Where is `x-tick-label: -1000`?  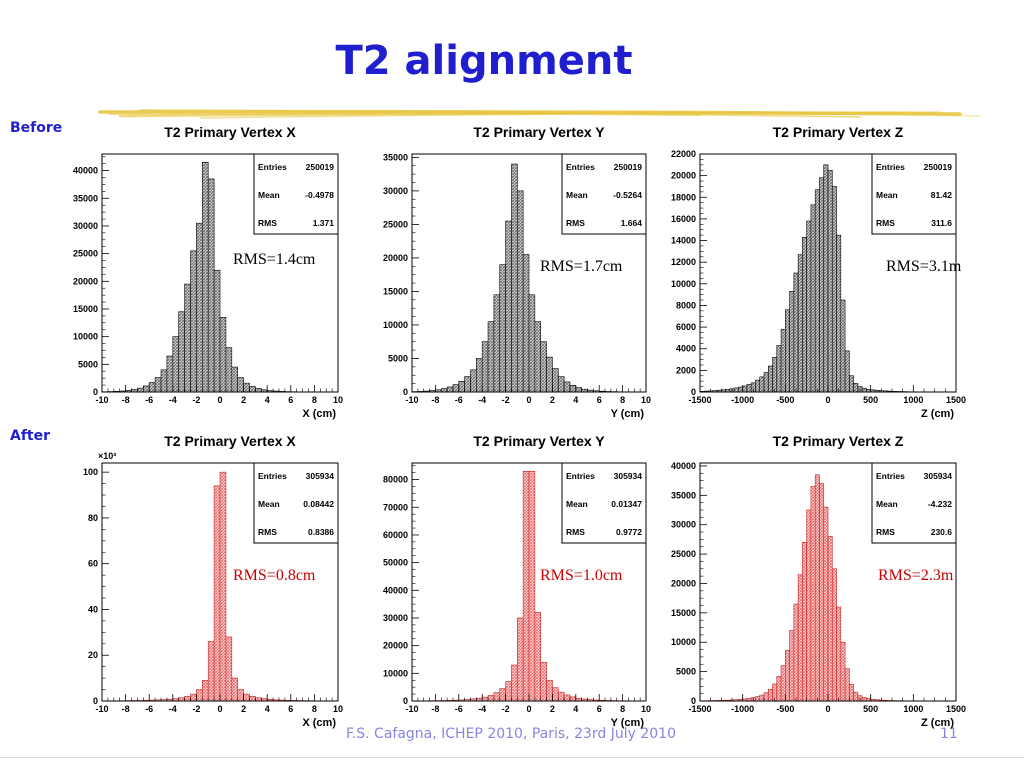
x-tick-label: -1000 is located at coordinates (742, 709).